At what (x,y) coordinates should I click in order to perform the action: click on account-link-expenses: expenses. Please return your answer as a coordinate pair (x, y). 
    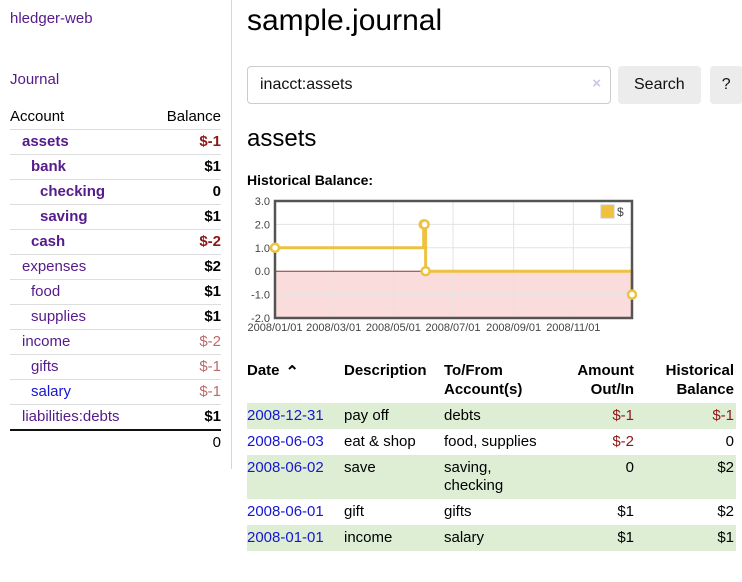
    Looking at the image, I should click on (54, 266).